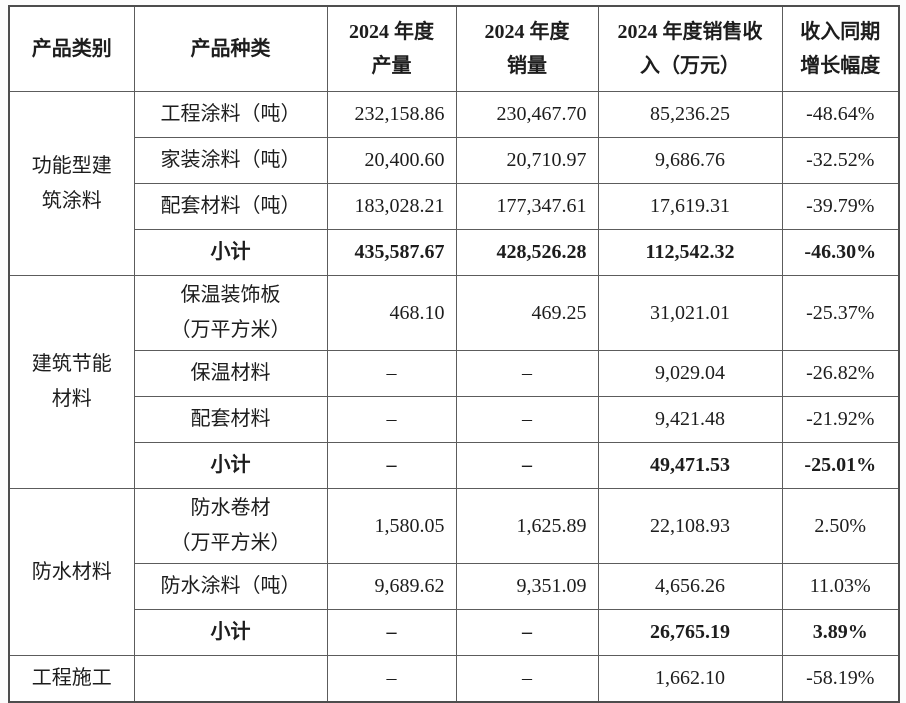 The width and height of the screenshot is (906, 703). What do you see at coordinates (690, 526) in the screenshot?
I see `revenue-cell: 22,108.93` at bounding box center [690, 526].